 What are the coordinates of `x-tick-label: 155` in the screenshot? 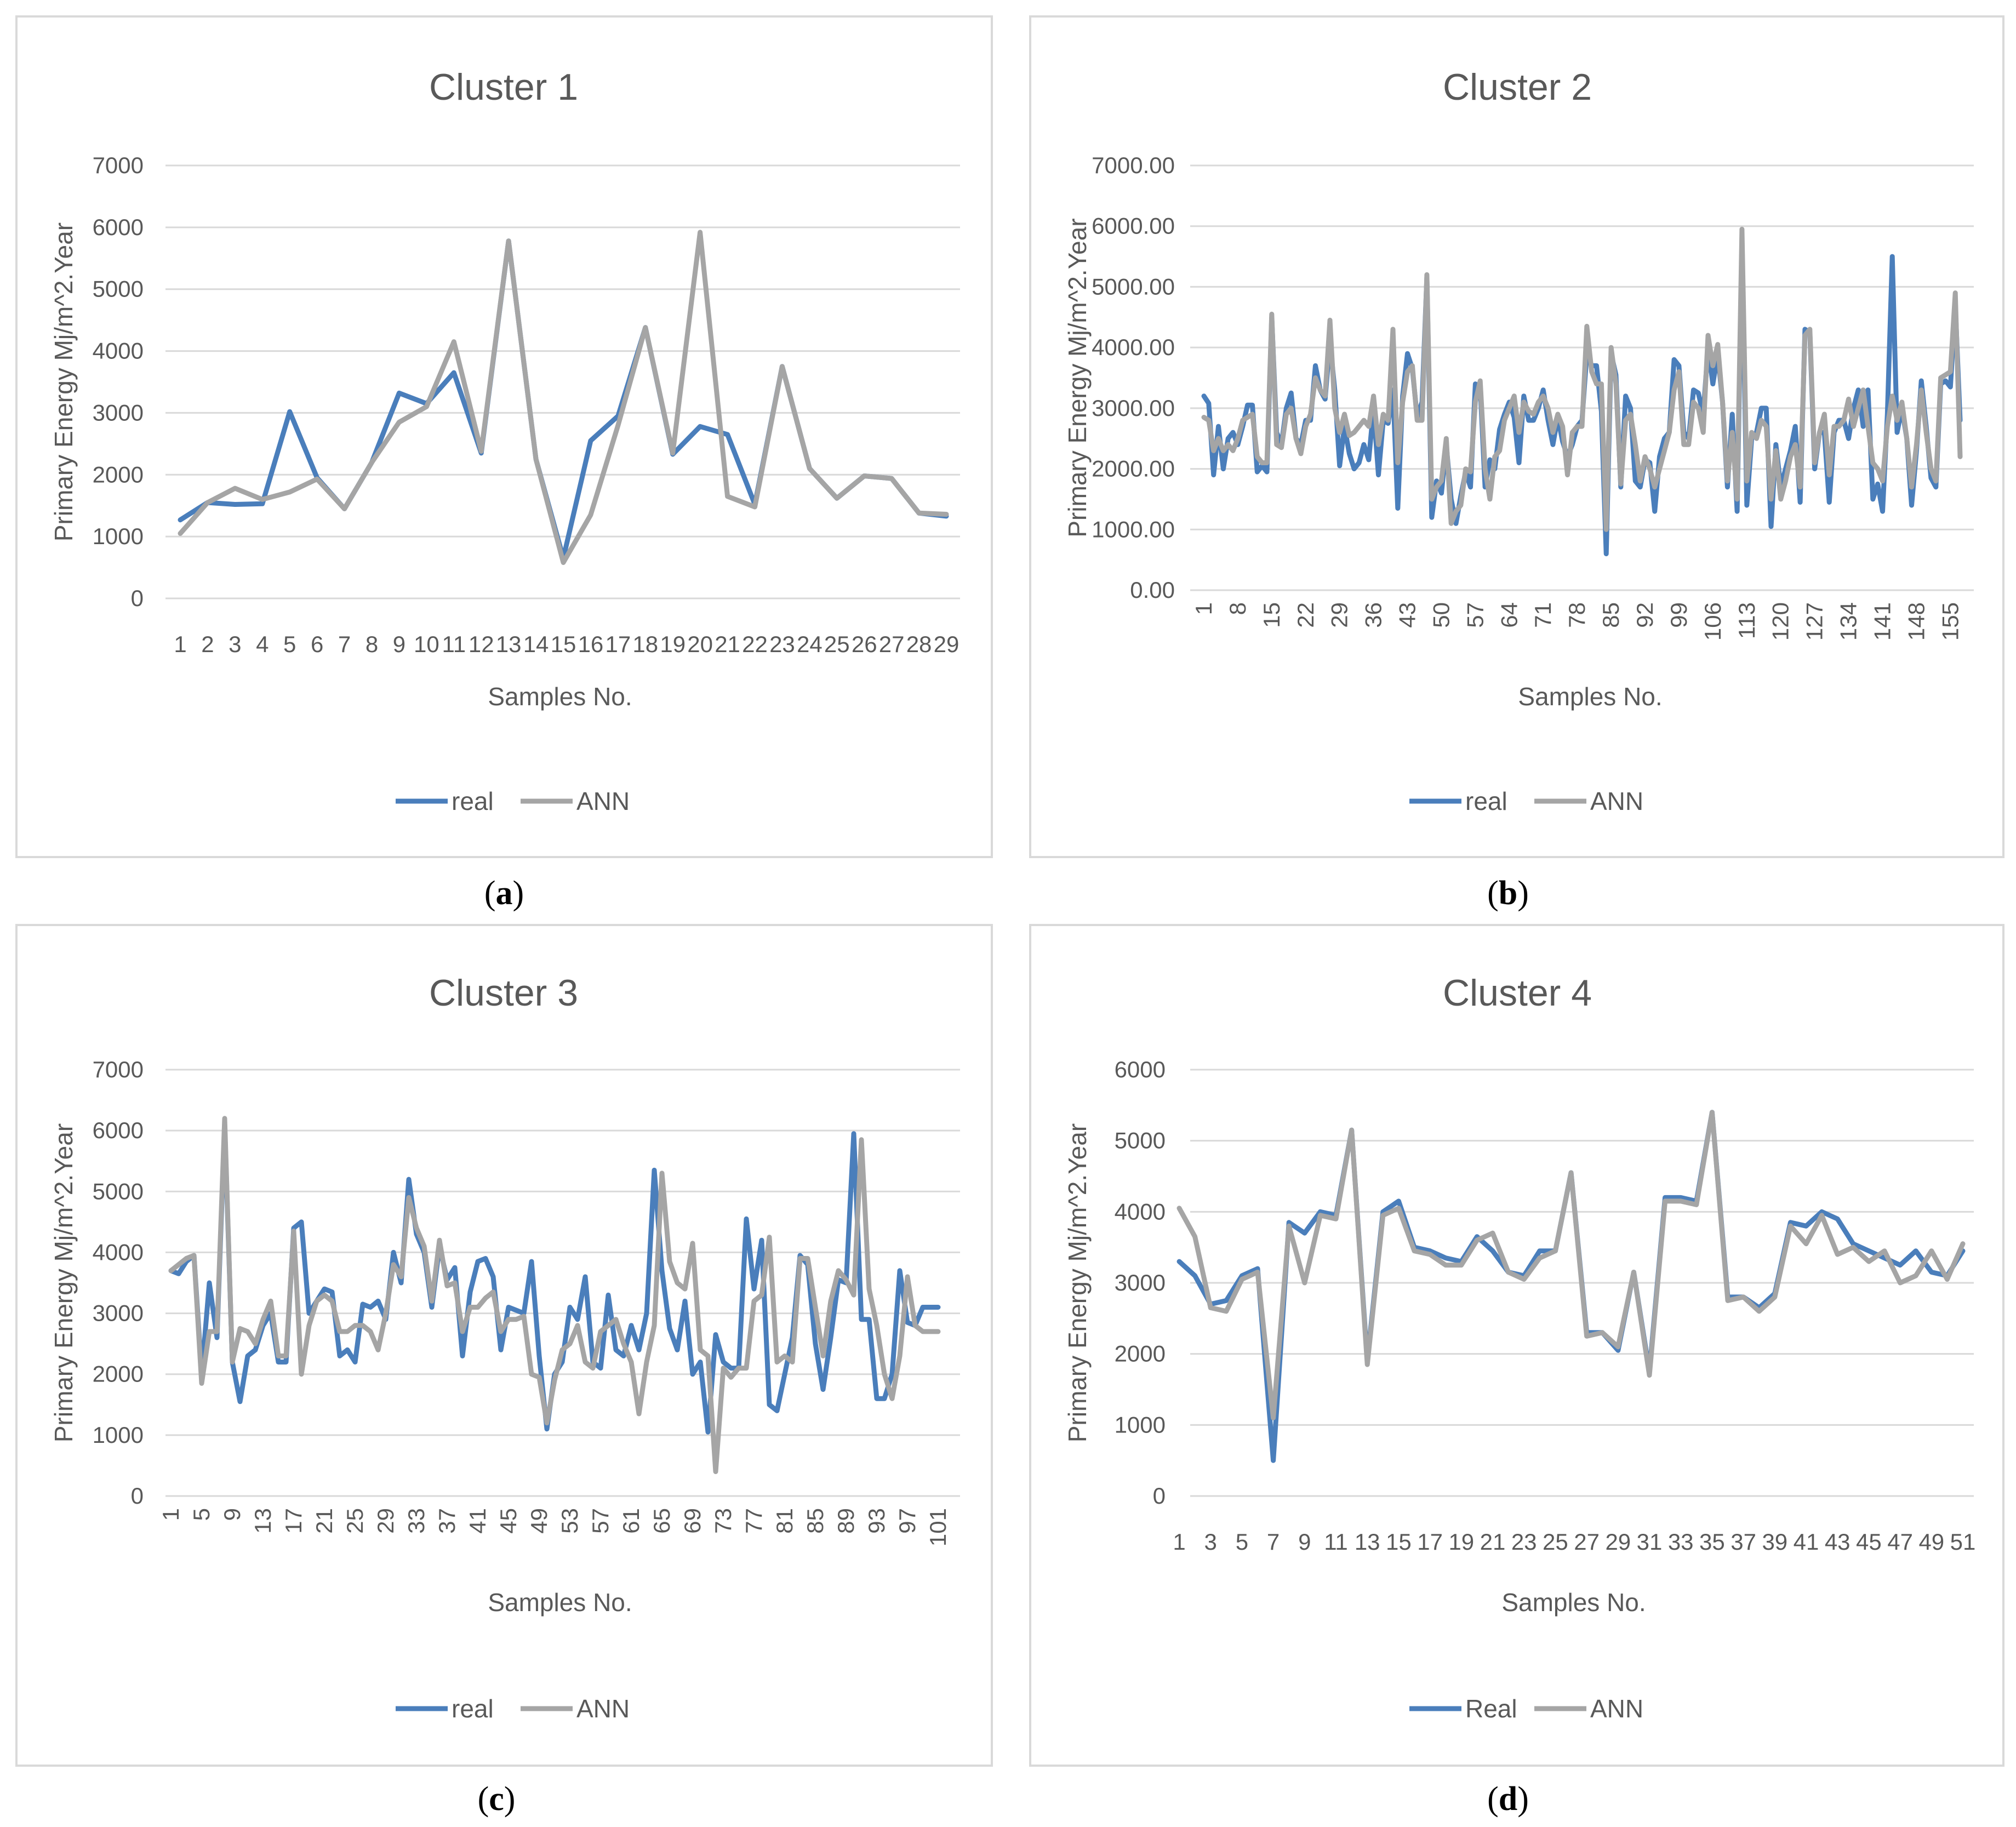 It's located at (1950, 621).